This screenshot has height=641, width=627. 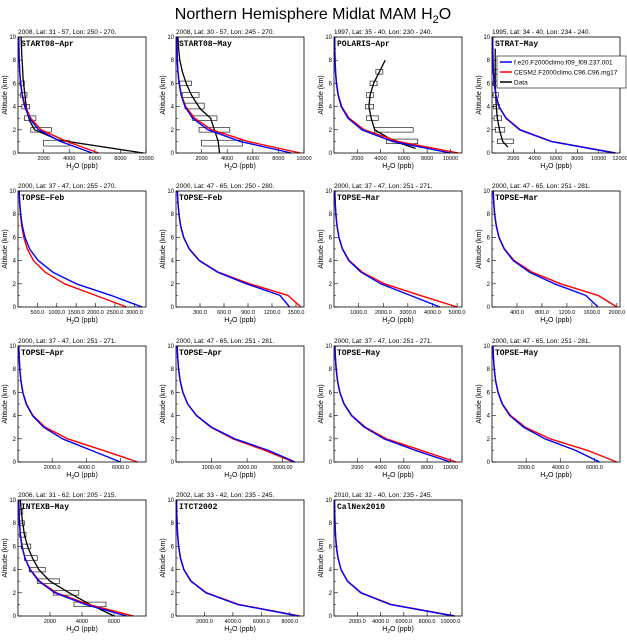 I want to click on campaign-label: START08−May, so click(x=205, y=44).